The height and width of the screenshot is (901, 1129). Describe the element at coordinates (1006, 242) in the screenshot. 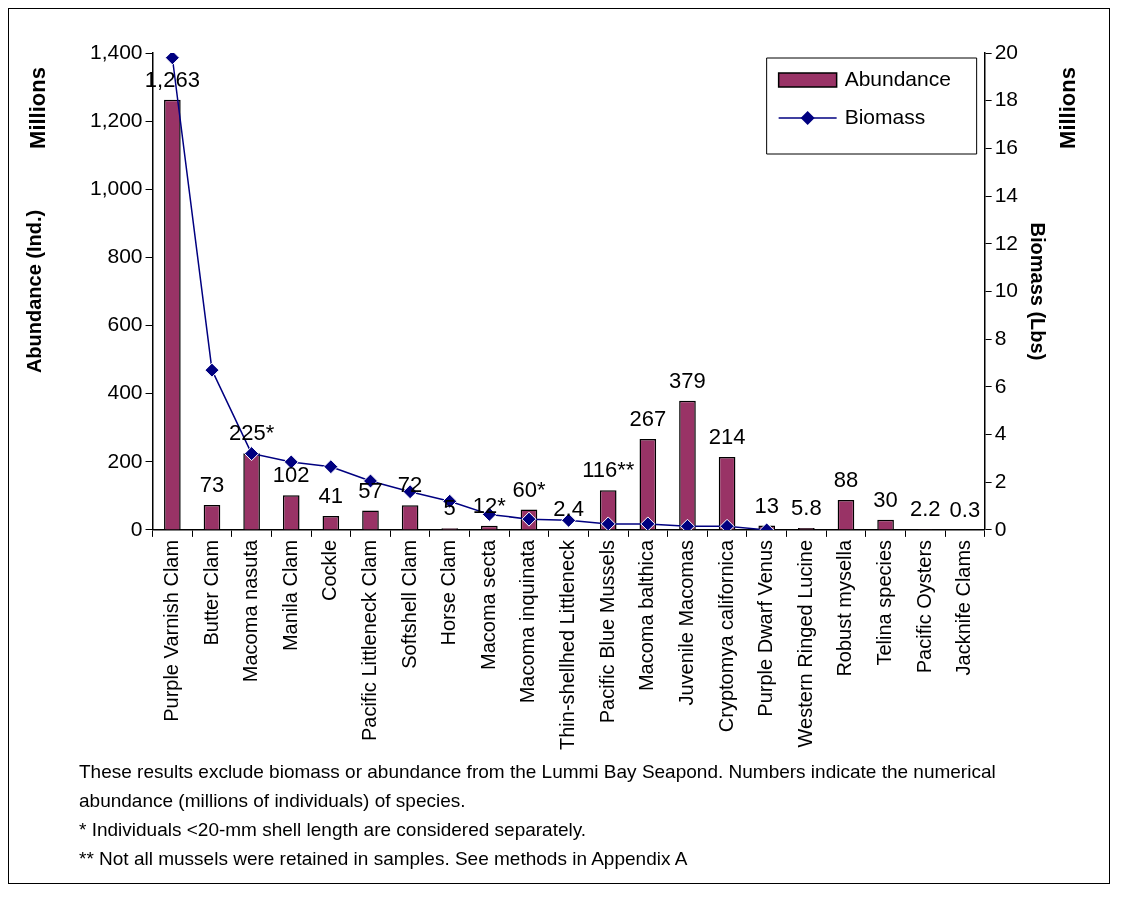

I see `y2-tick-label: 12` at that location.